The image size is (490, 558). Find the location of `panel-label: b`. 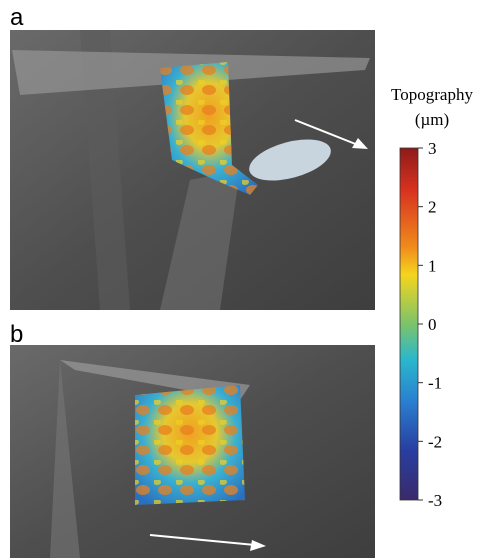

panel-label: b is located at coordinates (16, 334).